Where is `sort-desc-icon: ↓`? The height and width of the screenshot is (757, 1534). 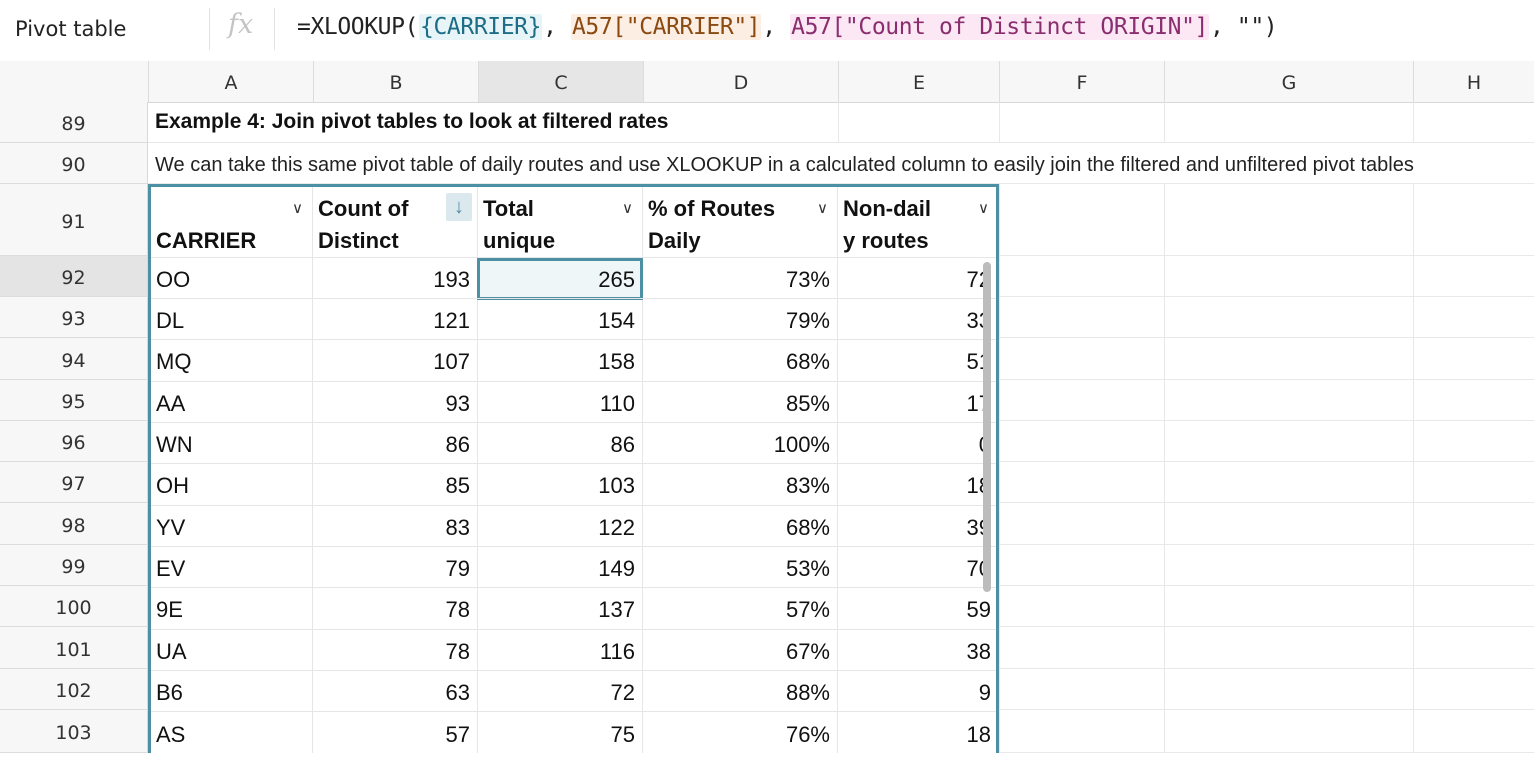 sort-desc-icon: ↓ is located at coordinates (459, 207).